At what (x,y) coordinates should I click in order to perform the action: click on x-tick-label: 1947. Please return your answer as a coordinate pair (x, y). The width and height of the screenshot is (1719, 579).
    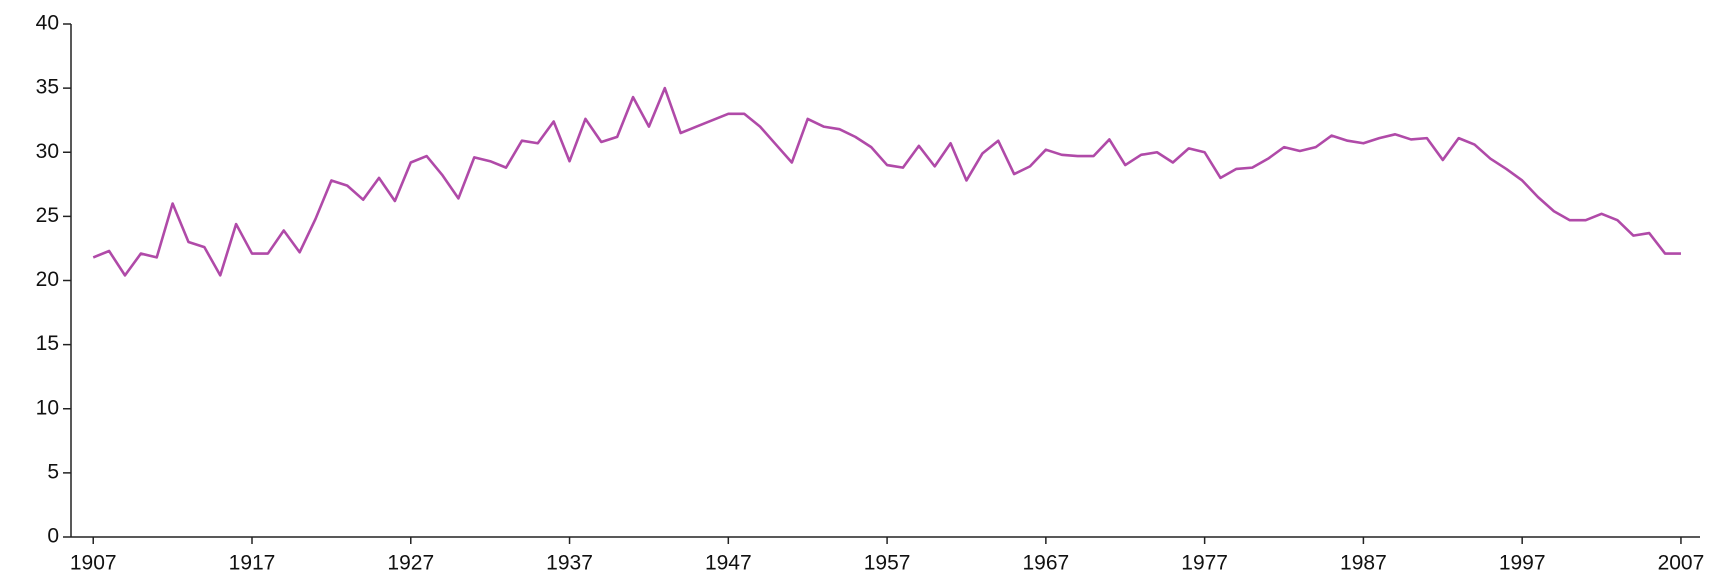
    Looking at the image, I should click on (728, 563).